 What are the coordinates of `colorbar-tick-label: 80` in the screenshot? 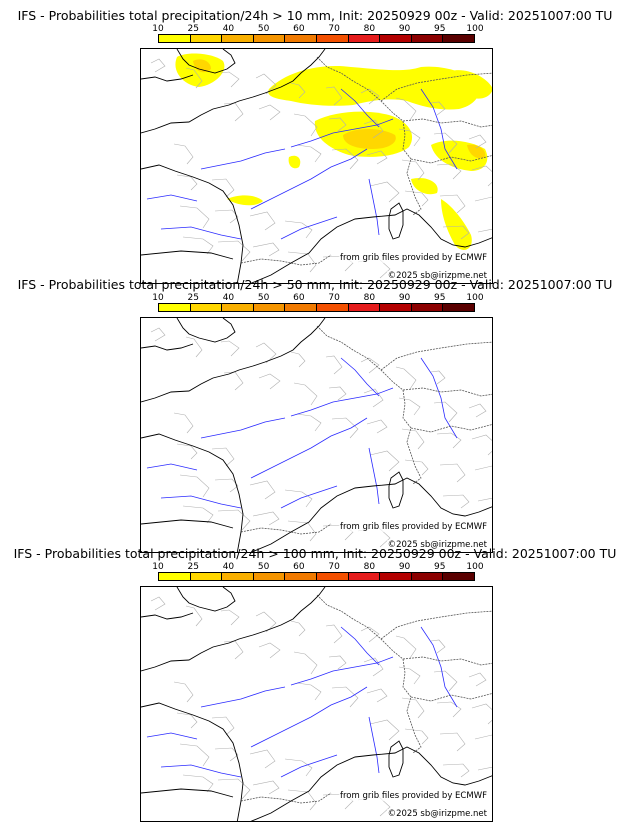 It's located at (369, 567).